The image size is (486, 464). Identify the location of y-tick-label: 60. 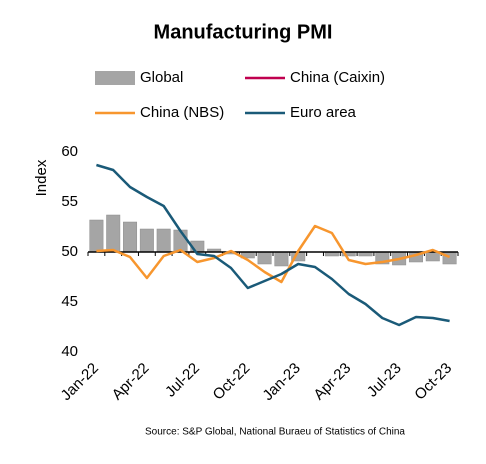
(69, 151).